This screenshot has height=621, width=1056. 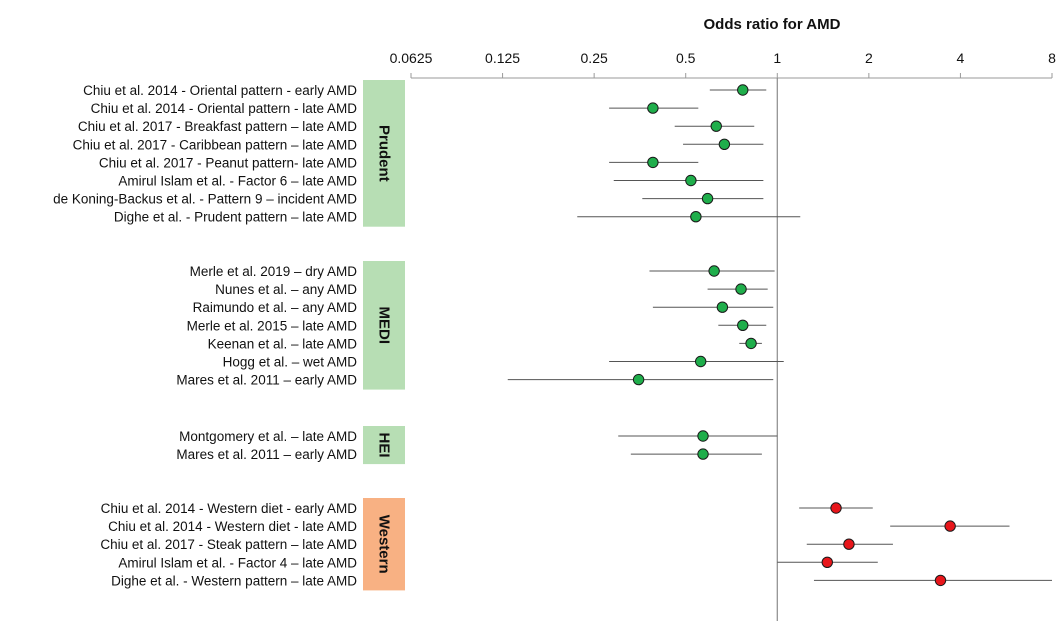 I want to click on group-hei: HEI, so click(x=384, y=445).